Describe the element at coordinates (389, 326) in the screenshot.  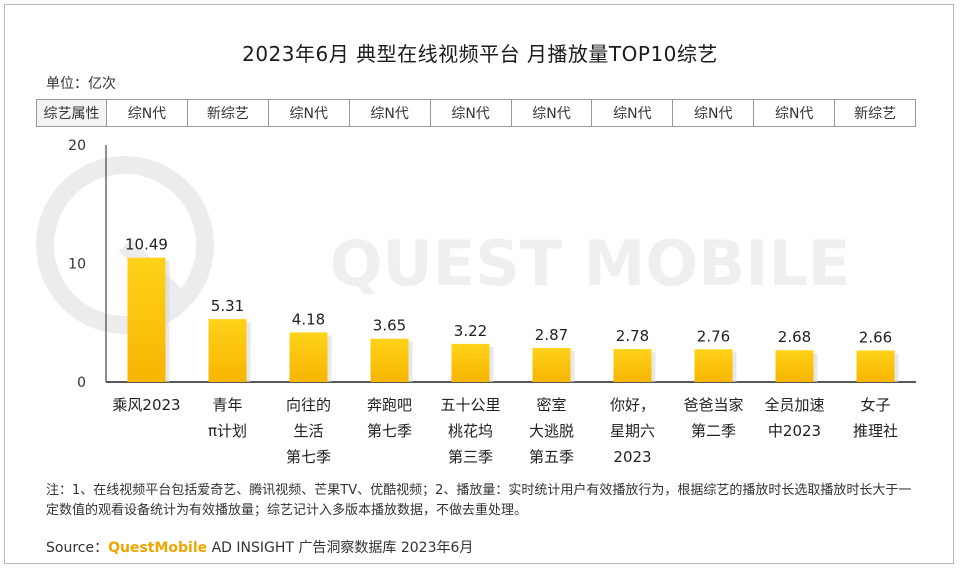
I see `data-label: 3.65` at that location.